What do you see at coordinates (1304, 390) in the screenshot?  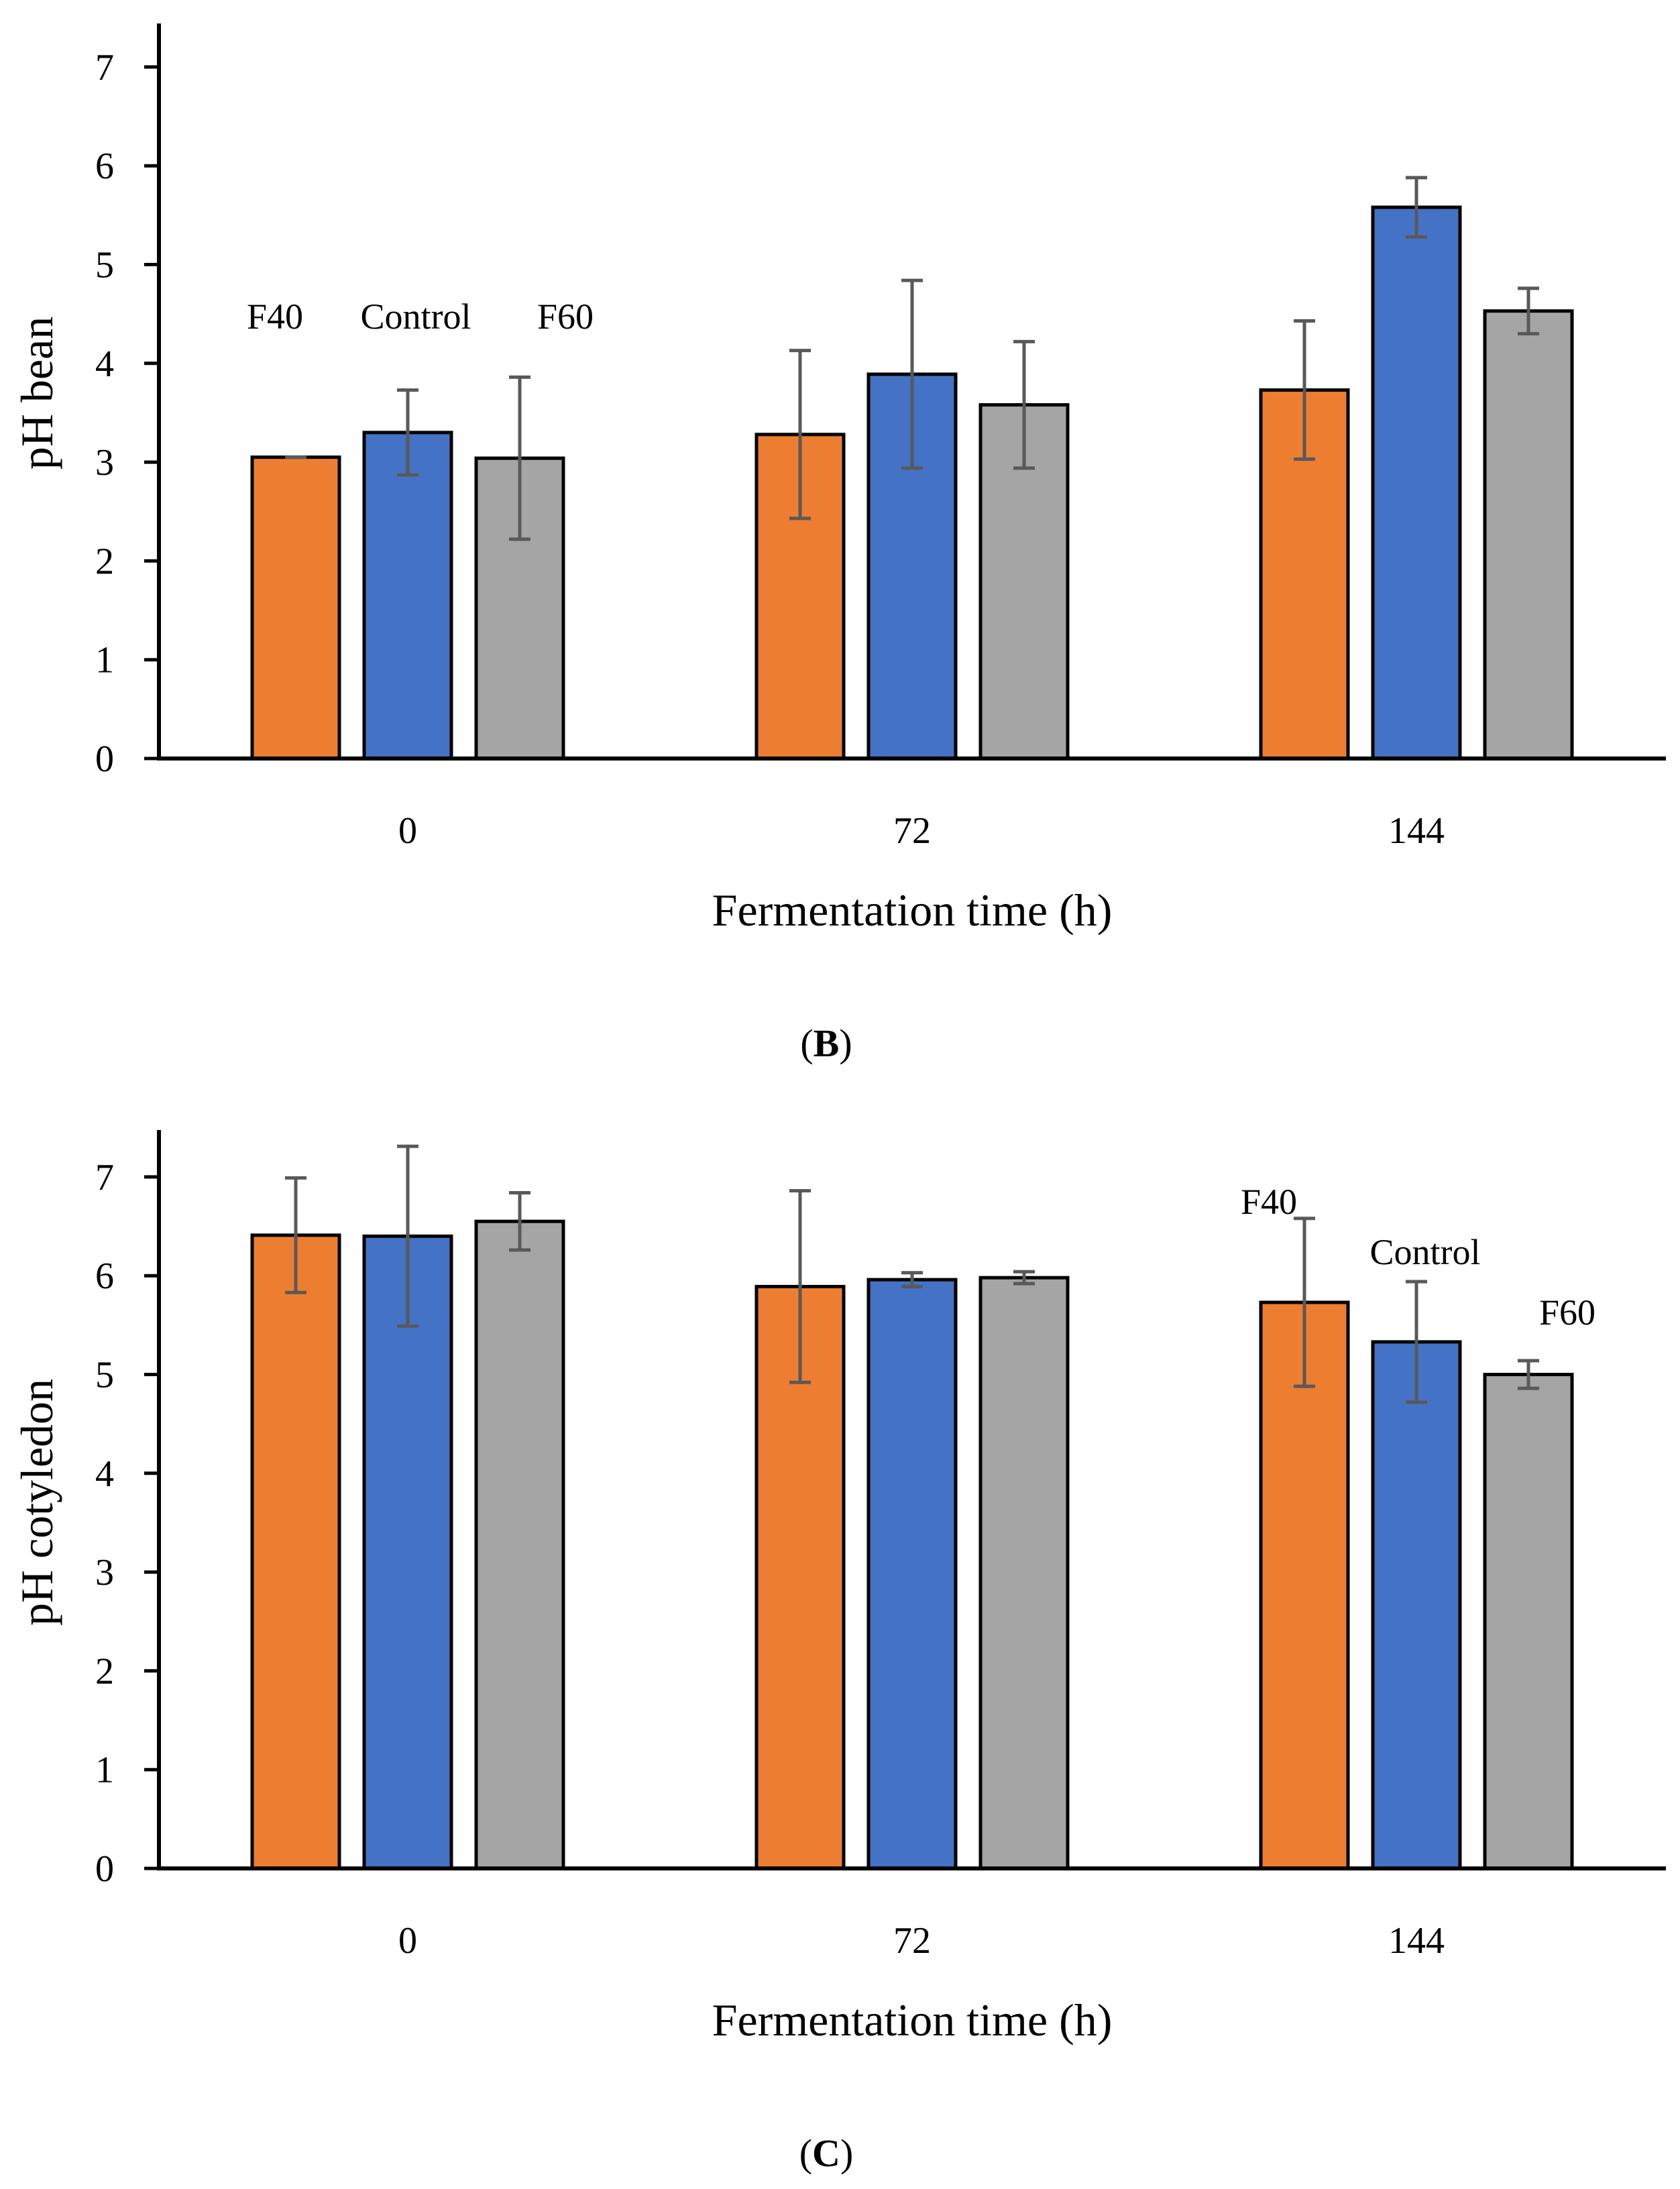 I see `error-bar-f40-144h-b` at bounding box center [1304, 390].